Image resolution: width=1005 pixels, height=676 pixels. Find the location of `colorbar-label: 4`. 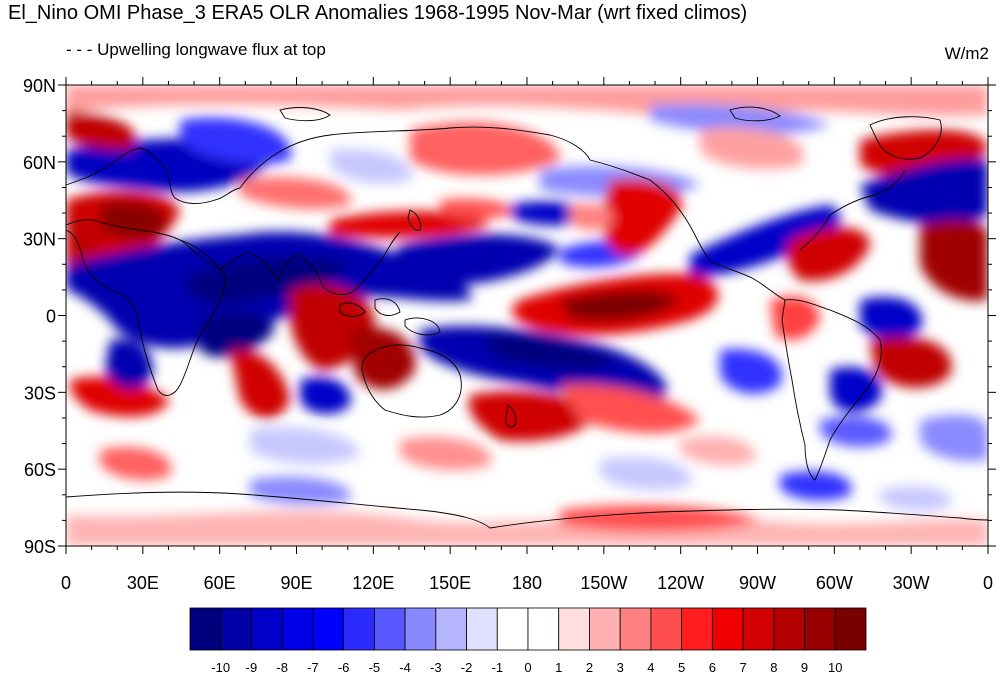

colorbar-label: 4 is located at coordinates (650, 667).